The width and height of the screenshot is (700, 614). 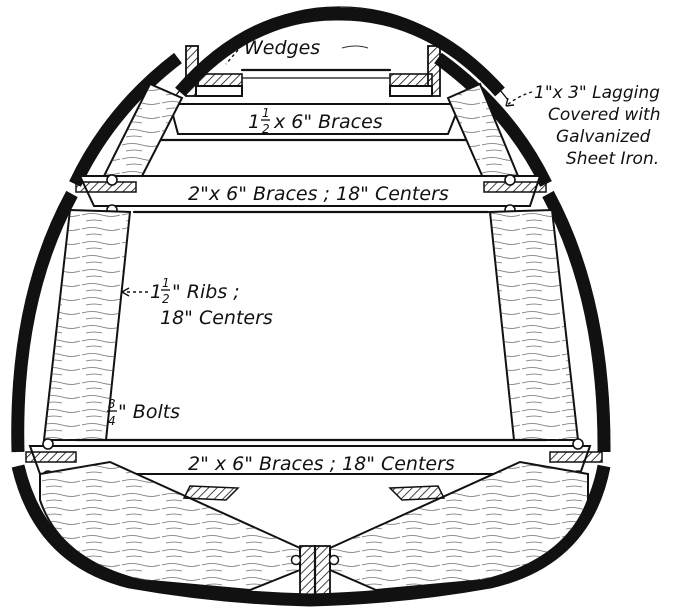 What do you see at coordinates (493, 119) in the screenshot?
I see `right-upper-shell` at bounding box center [493, 119].